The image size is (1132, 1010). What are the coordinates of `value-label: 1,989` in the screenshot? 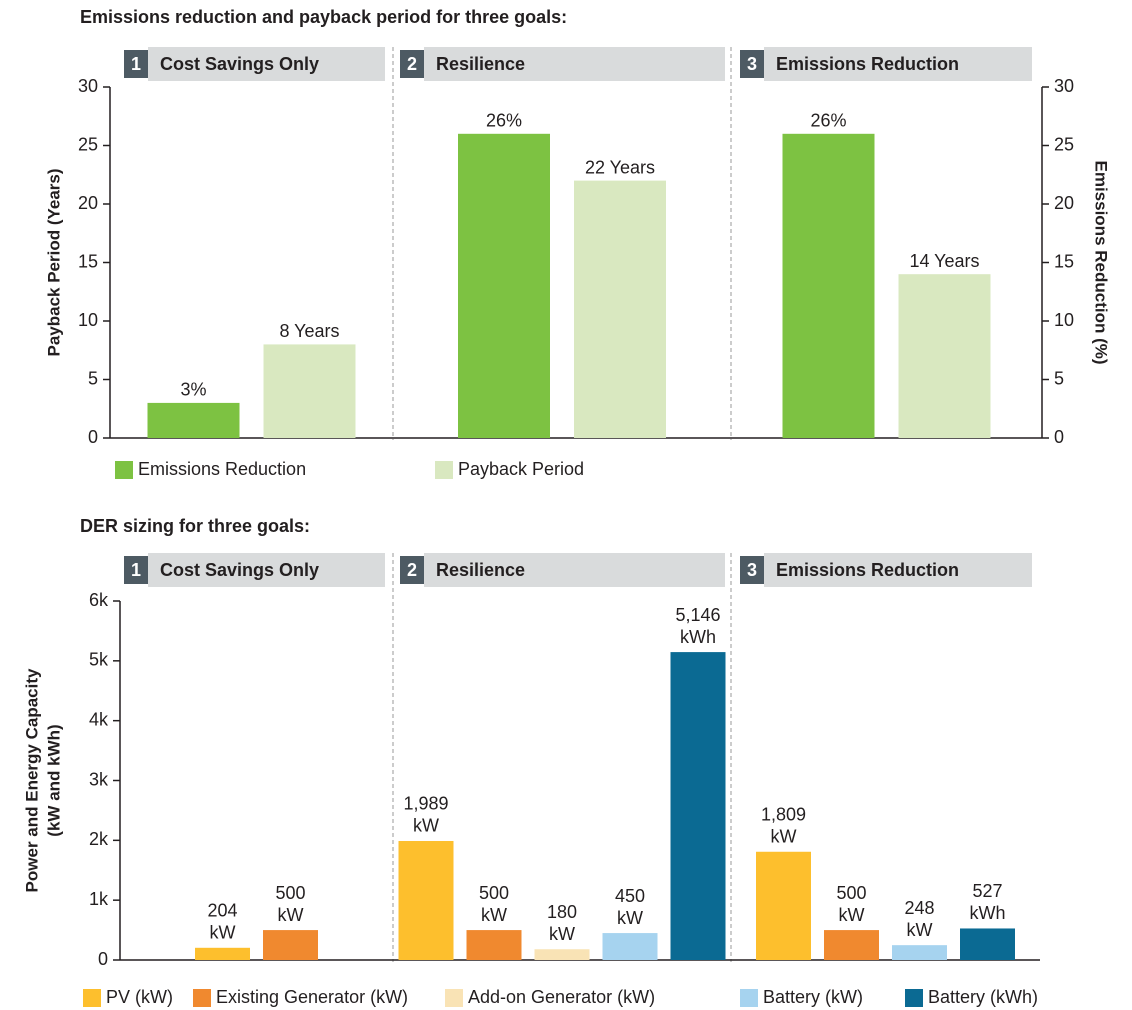 It's located at (425, 804).